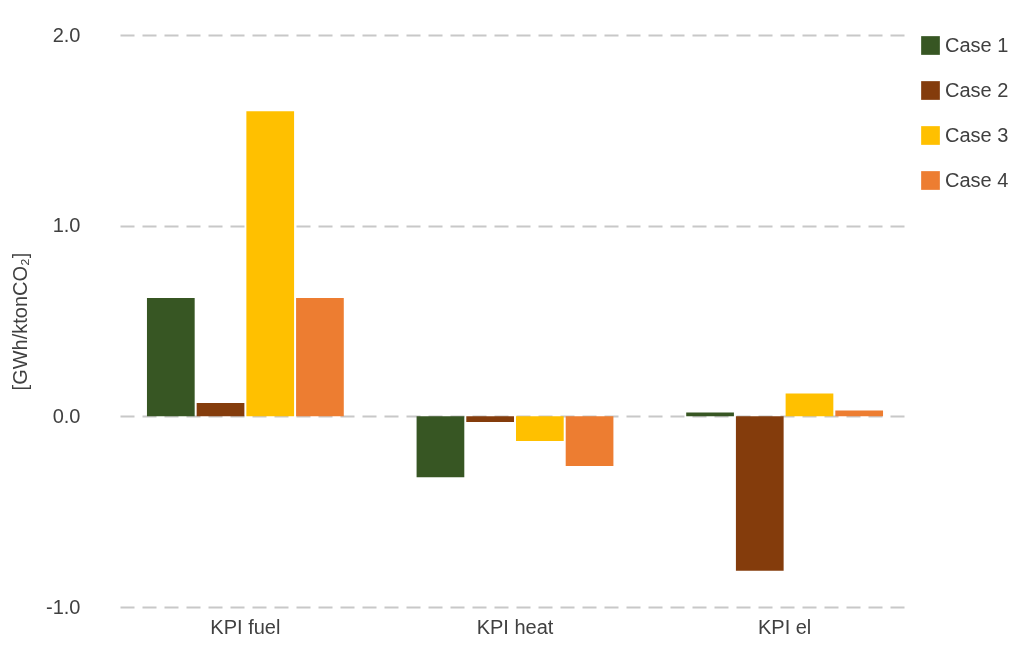 This screenshot has height=652, width=1014. What do you see at coordinates (515, 626) in the screenshot?
I see `x-tick-label: KPI heat` at bounding box center [515, 626].